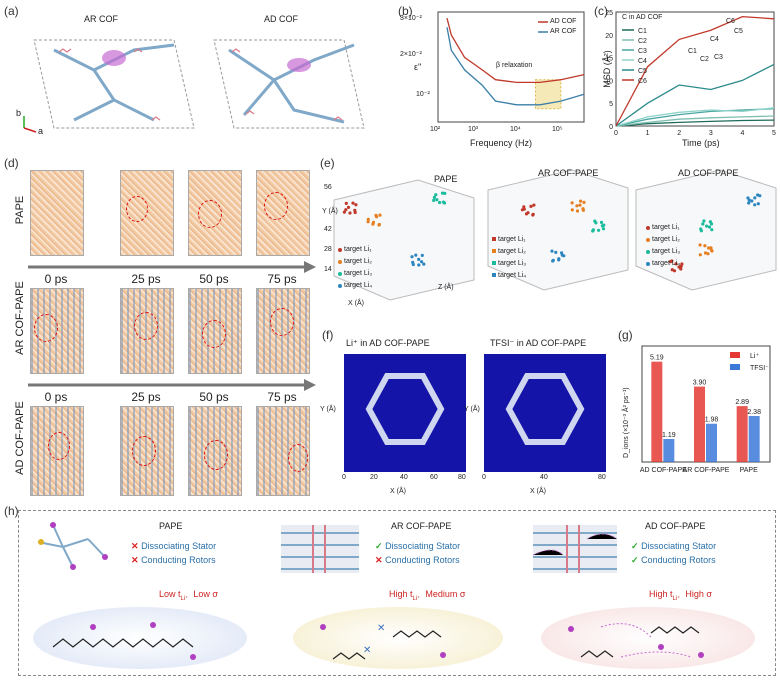  I want to click on e-legend-2-3: target Li₄, so click(512, 275).